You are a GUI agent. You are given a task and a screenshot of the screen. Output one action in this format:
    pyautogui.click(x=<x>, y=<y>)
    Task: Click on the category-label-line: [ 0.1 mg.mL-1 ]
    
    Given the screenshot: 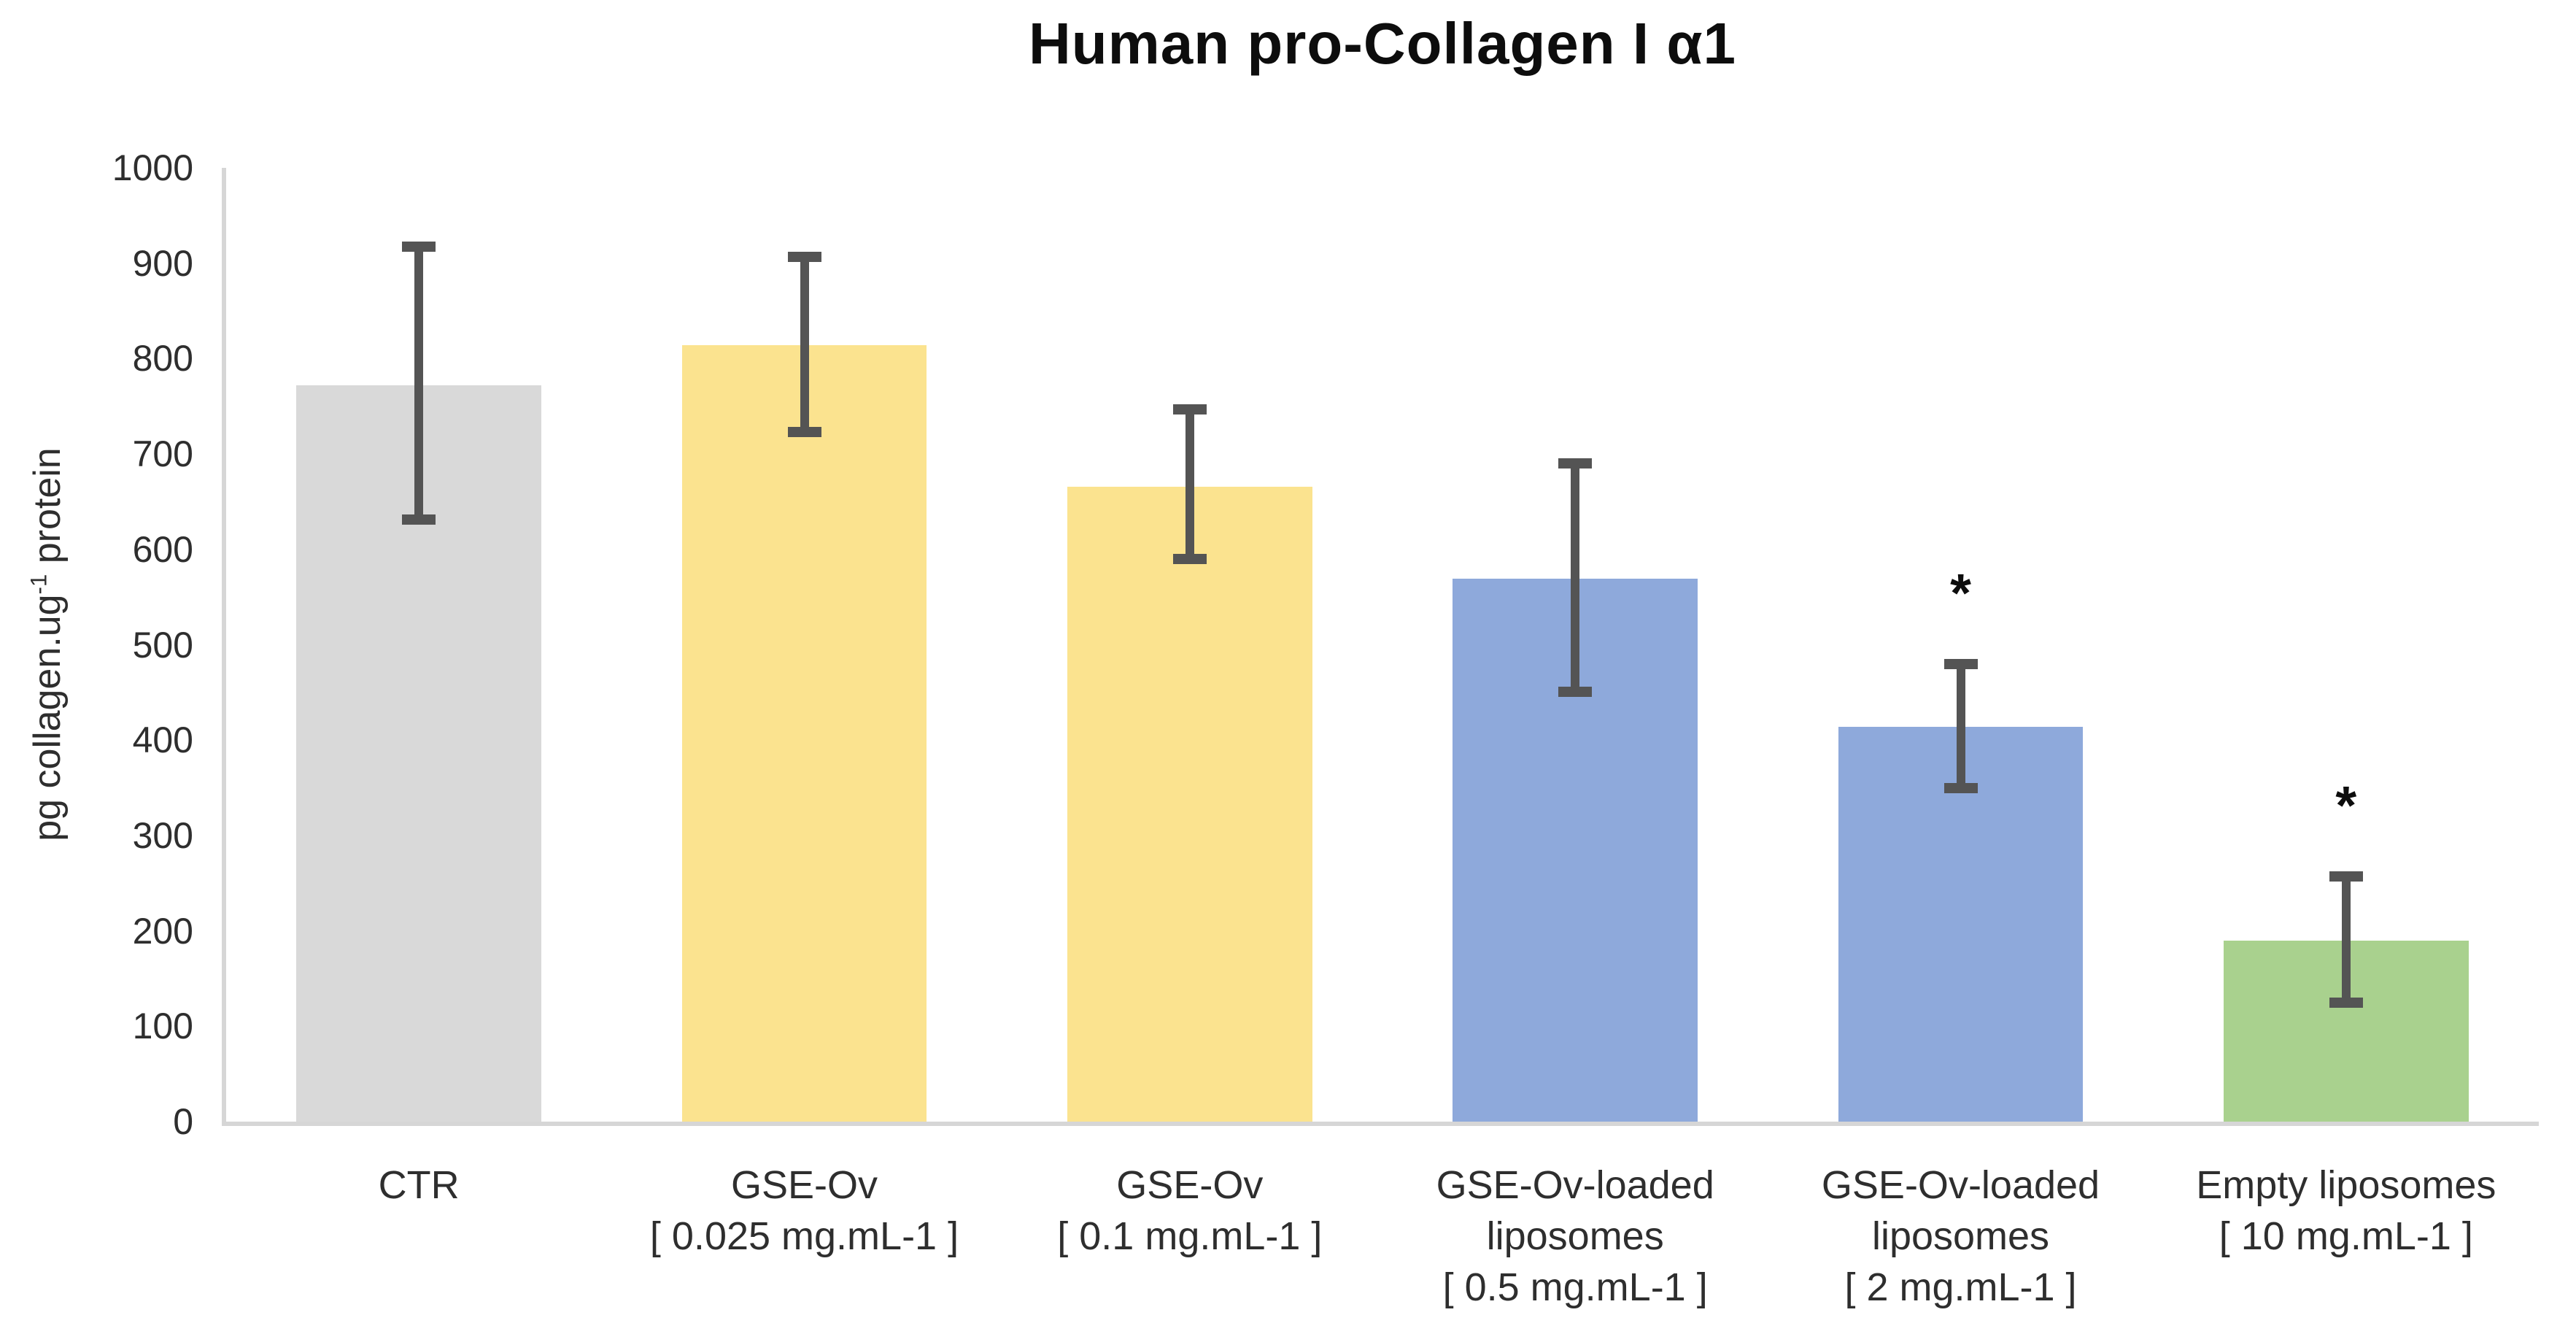 What is the action you would take?
    pyautogui.click(x=1190, y=1236)
    